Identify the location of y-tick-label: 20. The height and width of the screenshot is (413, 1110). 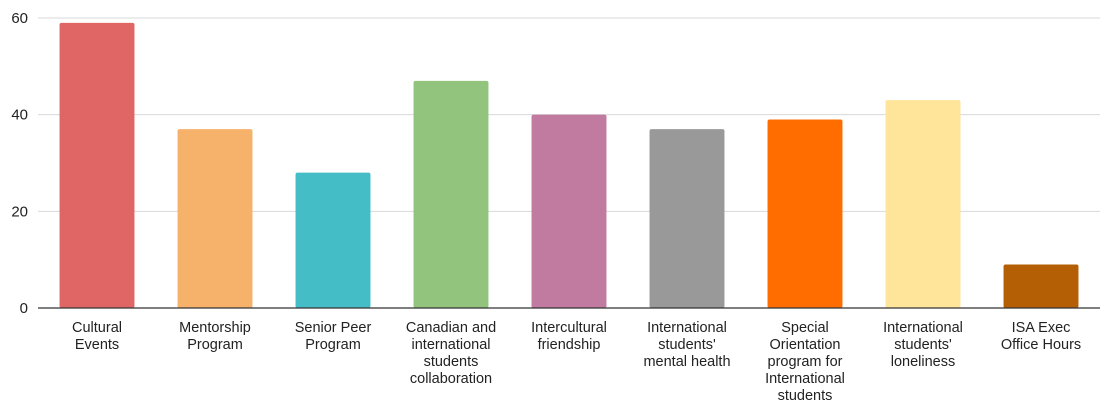
(19, 211).